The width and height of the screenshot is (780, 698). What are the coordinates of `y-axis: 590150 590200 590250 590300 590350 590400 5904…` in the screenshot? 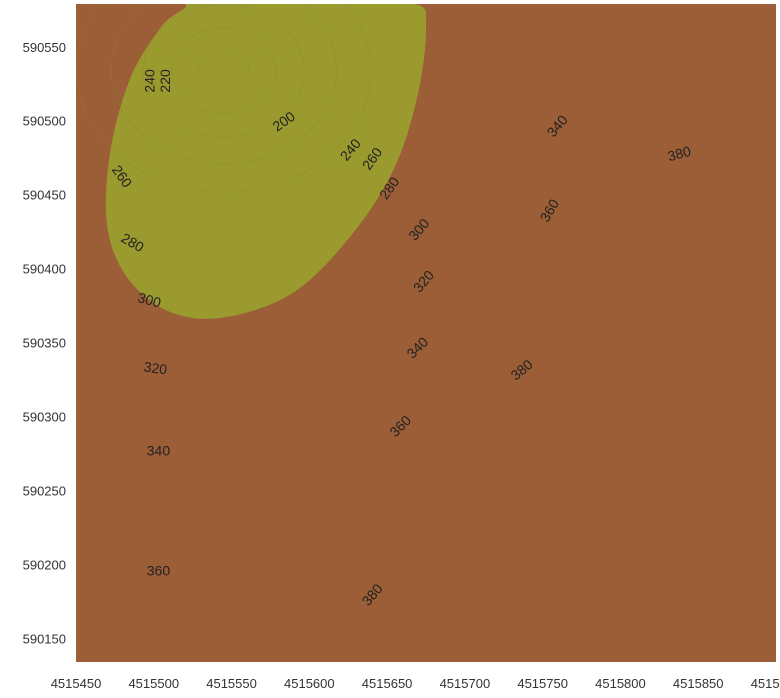 It's located at (44, 343).